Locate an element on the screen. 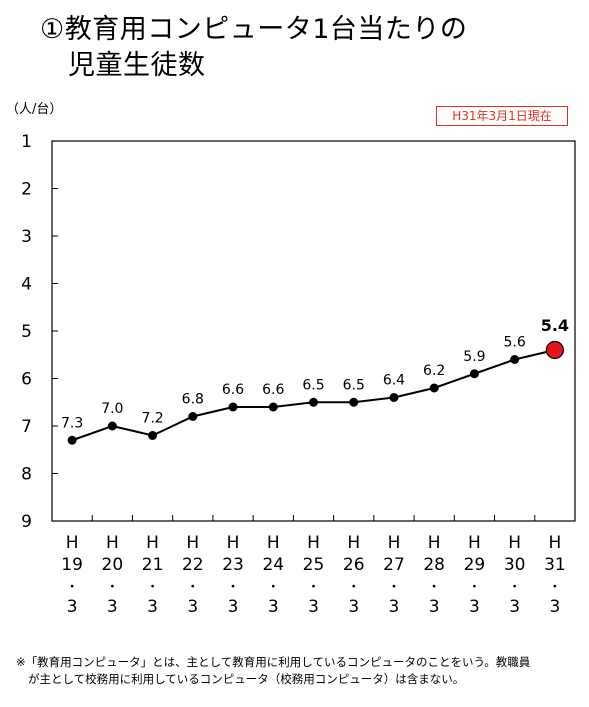  y-tick-label: 1 is located at coordinates (26, 142).